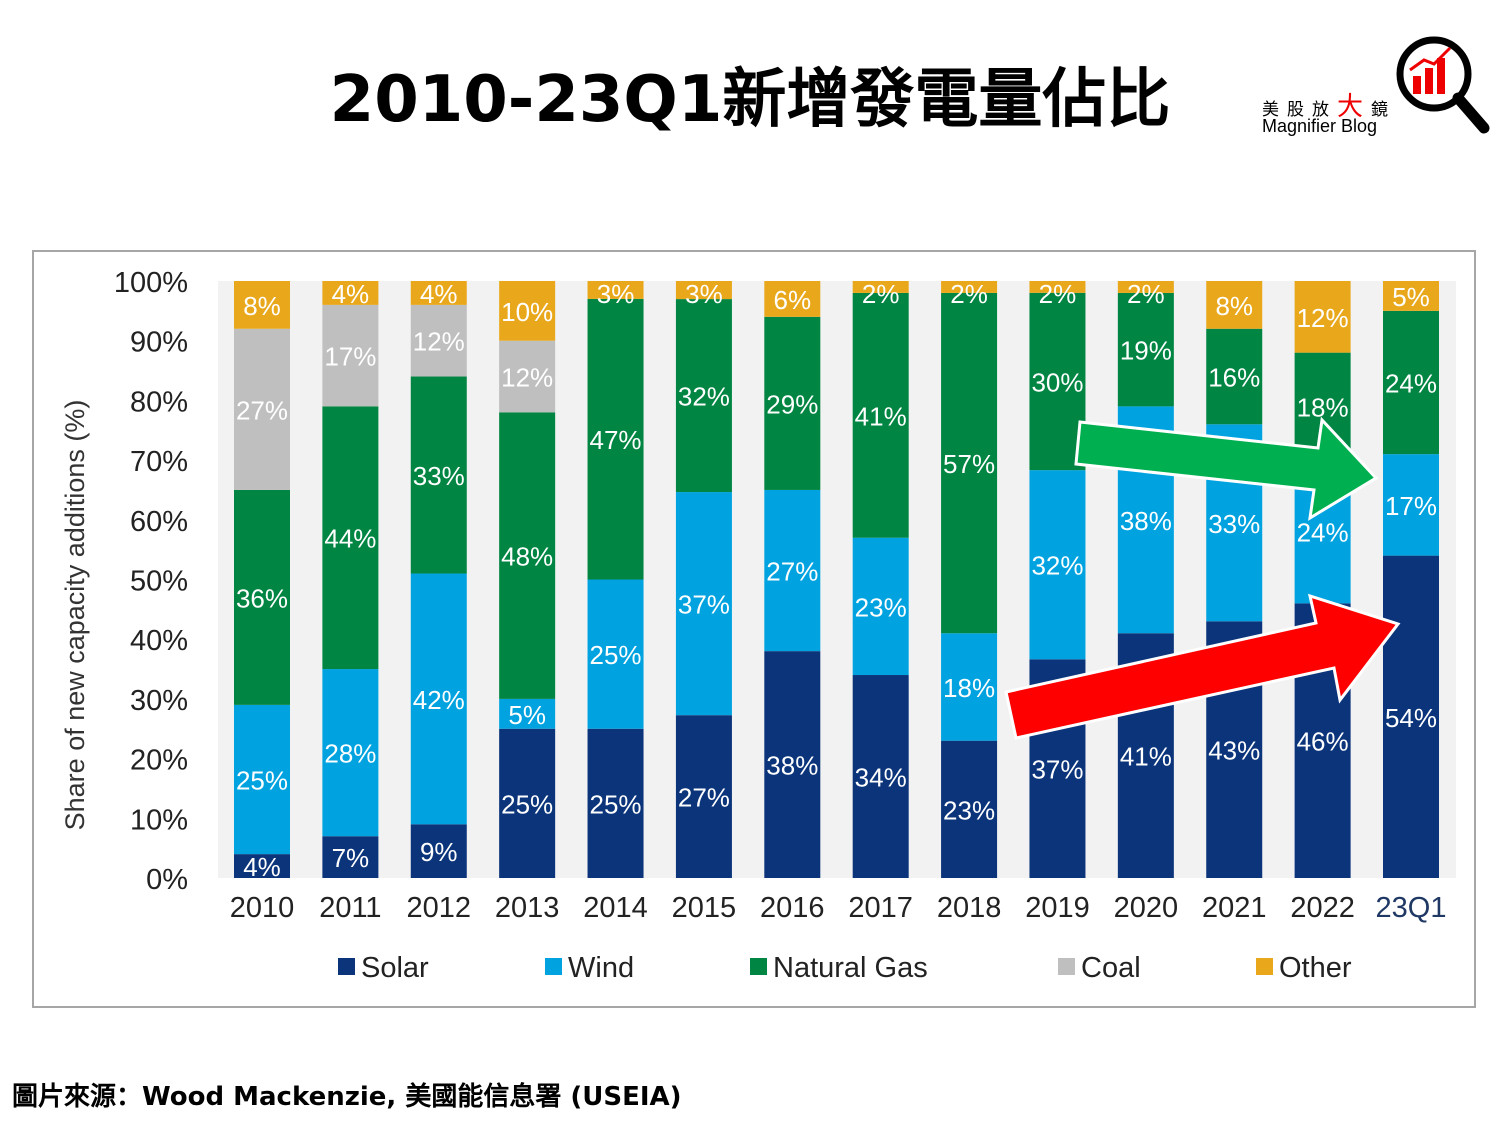 Image resolution: width=1500 pixels, height=1125 pixels. What do you see at coordinates (159, 582) in the screenshot?
I see `y-tick-label: 50%` at bounding box center [159, 582].